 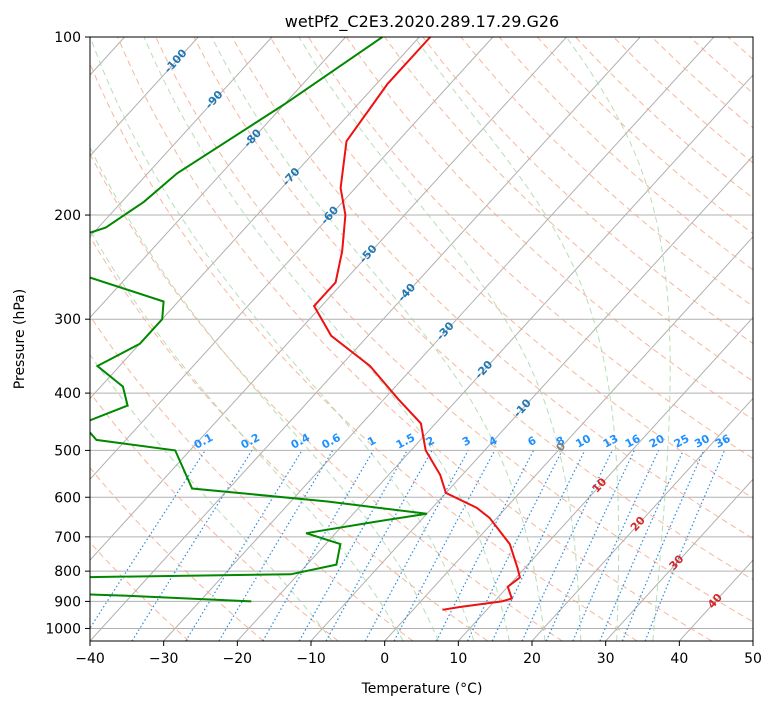 I want to click on x-tick-label: 20, so click(x=532, y=659).